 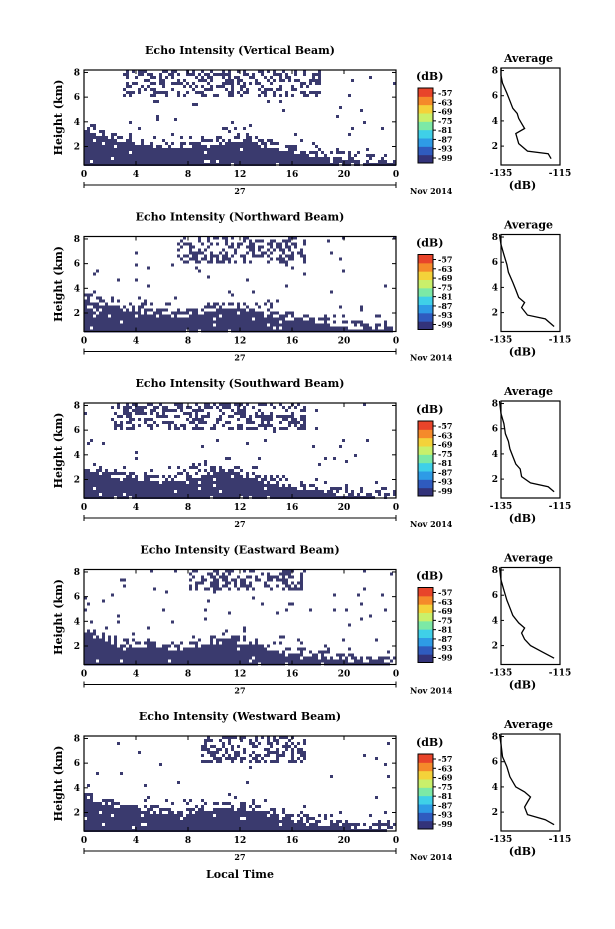 I want to click on colorbar-segment, so click(x=425, y=617).